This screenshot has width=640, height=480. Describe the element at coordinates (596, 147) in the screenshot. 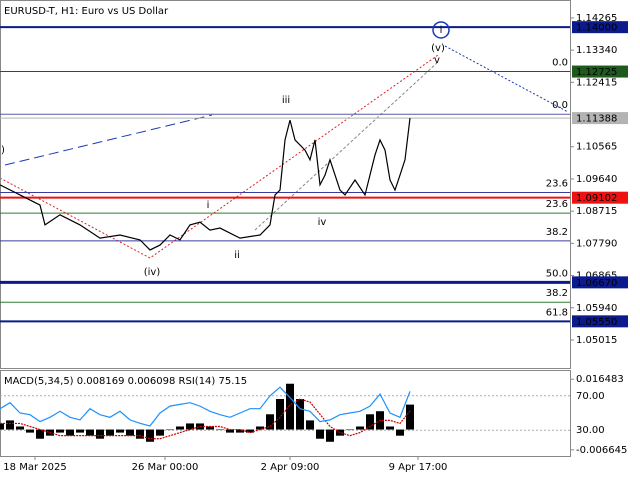

I see `y-tick-label: 1.10565` at that location.